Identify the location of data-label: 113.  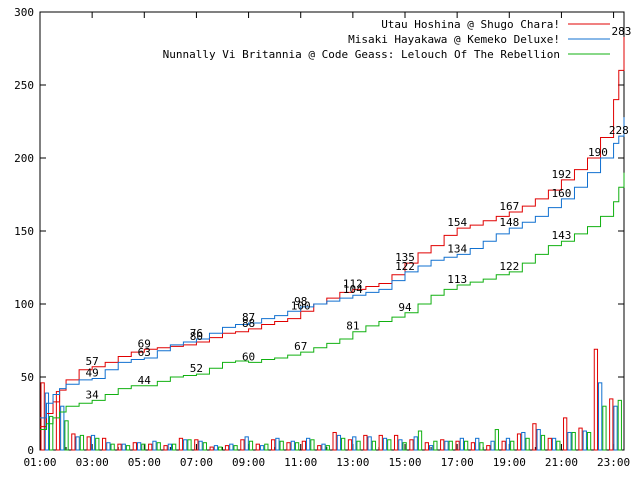
(457, 279).